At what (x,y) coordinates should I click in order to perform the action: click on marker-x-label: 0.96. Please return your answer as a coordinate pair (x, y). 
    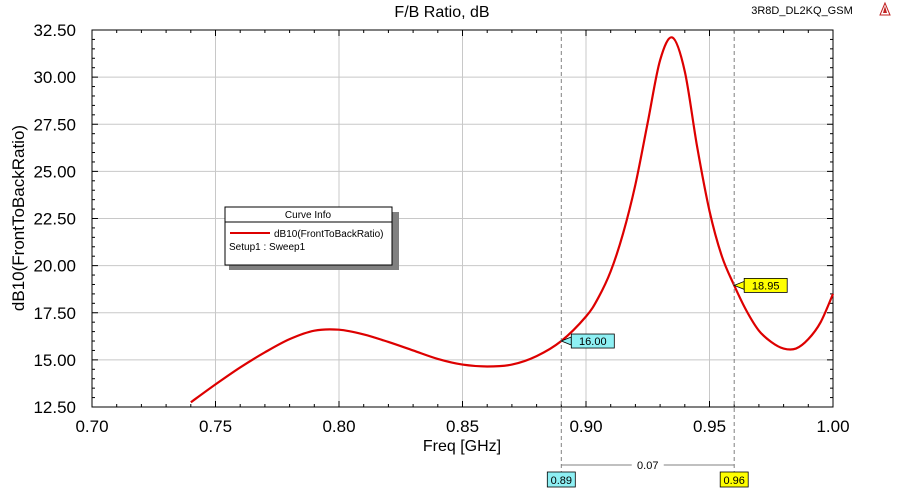
    Looking at the image, I should click on (733, 481).